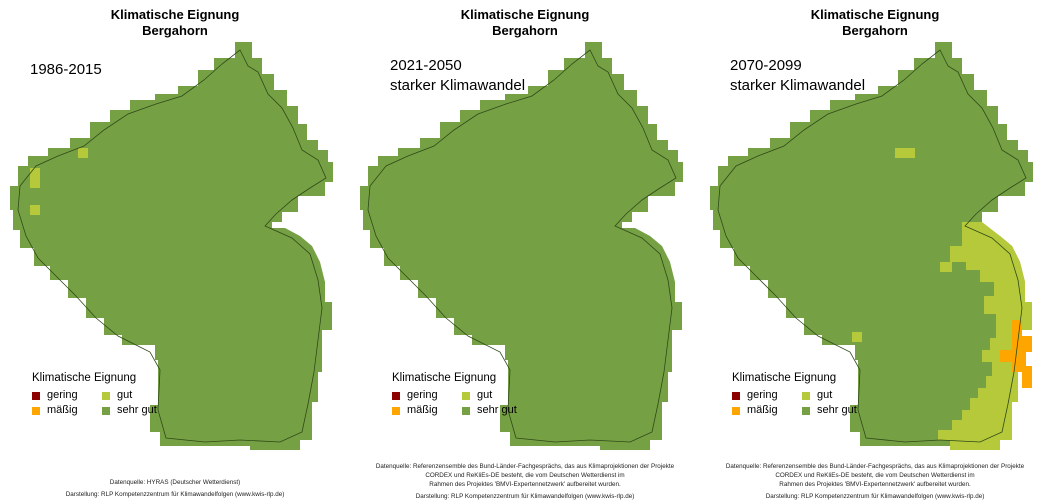 The width and height of the screenshot is (1050, 501). I want to click on period-label: 2070-2099 starker Klimawandel, so click(798, 75).